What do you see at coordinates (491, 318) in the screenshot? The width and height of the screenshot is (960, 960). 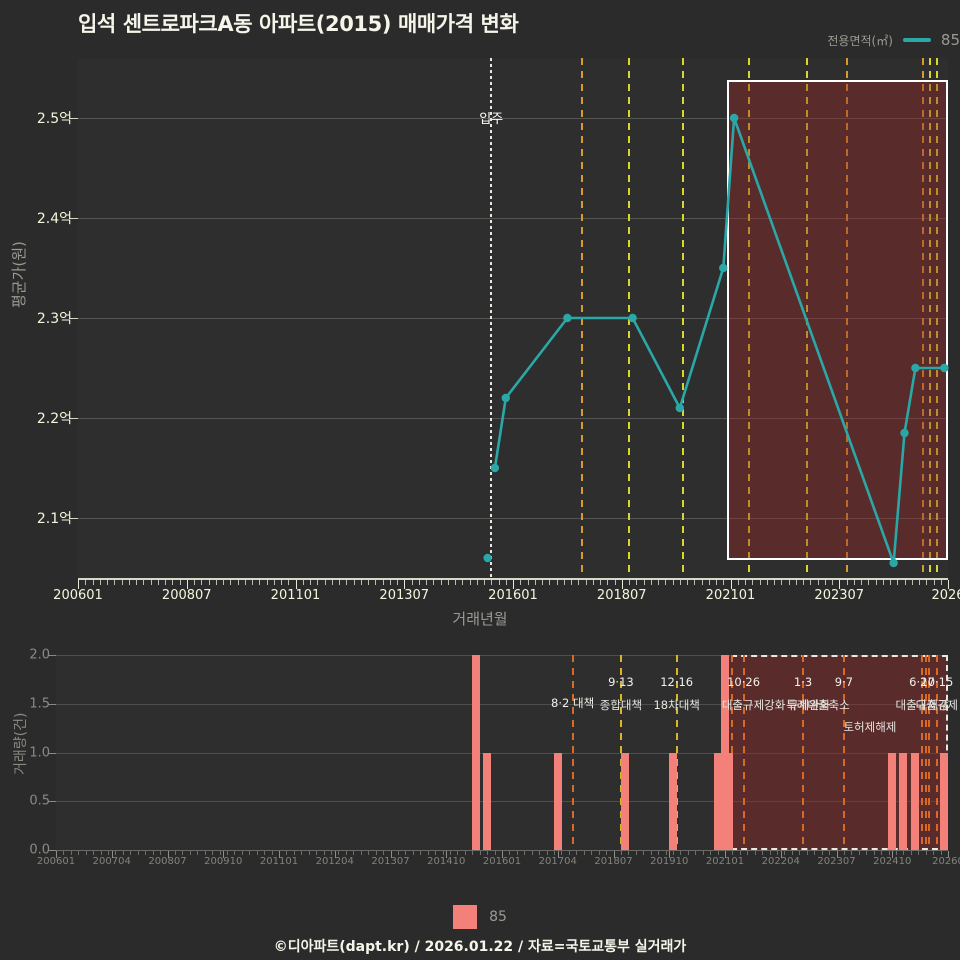 I see `occupancy-line` at bounding box center [491, 318].